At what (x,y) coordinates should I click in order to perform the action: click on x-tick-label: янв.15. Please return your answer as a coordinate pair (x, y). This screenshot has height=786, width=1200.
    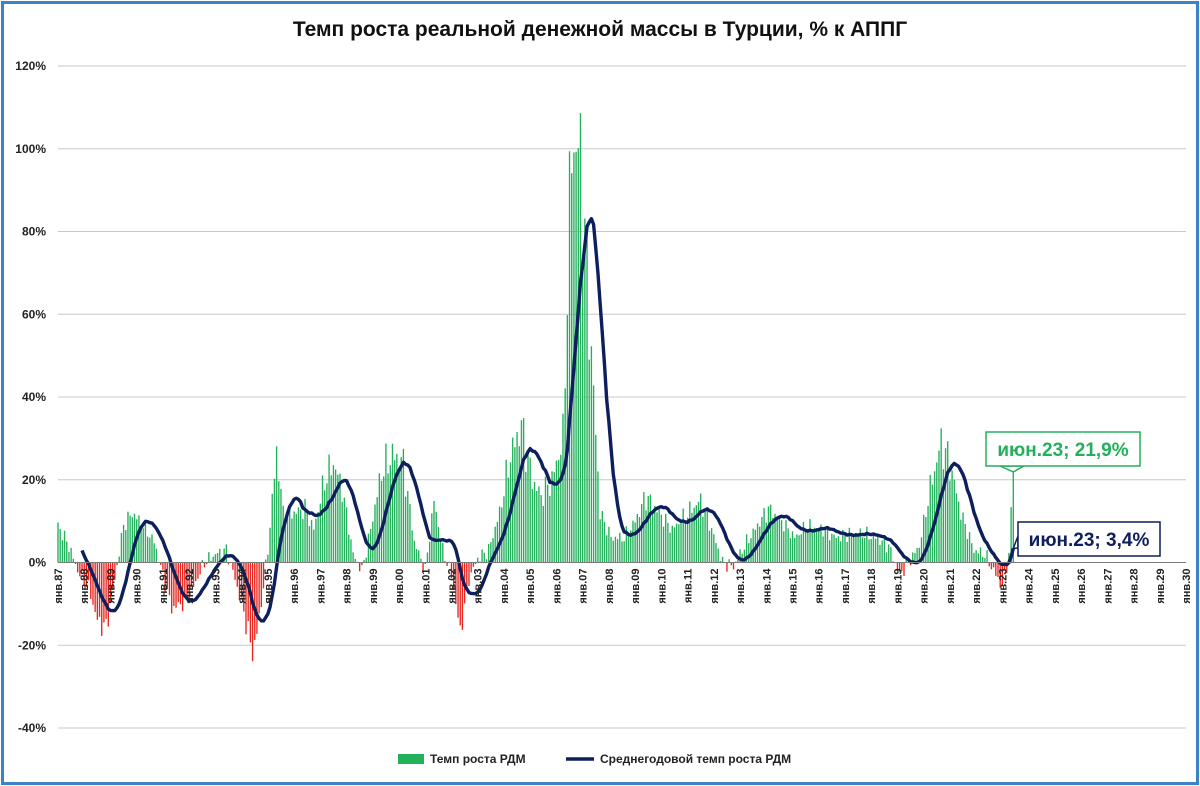
    Looking at the image, I should click on (794, 586).